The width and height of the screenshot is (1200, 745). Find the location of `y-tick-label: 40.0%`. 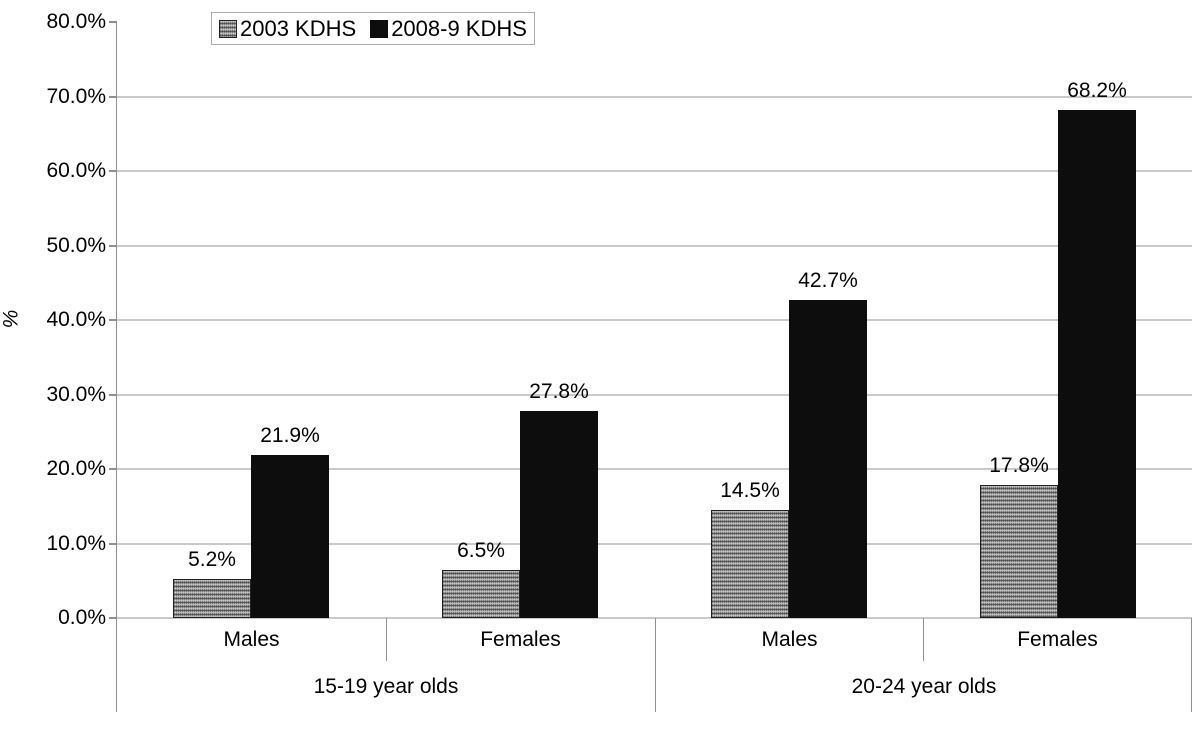

y-tick-label: 40.0% is located at coordinates (76, 319).